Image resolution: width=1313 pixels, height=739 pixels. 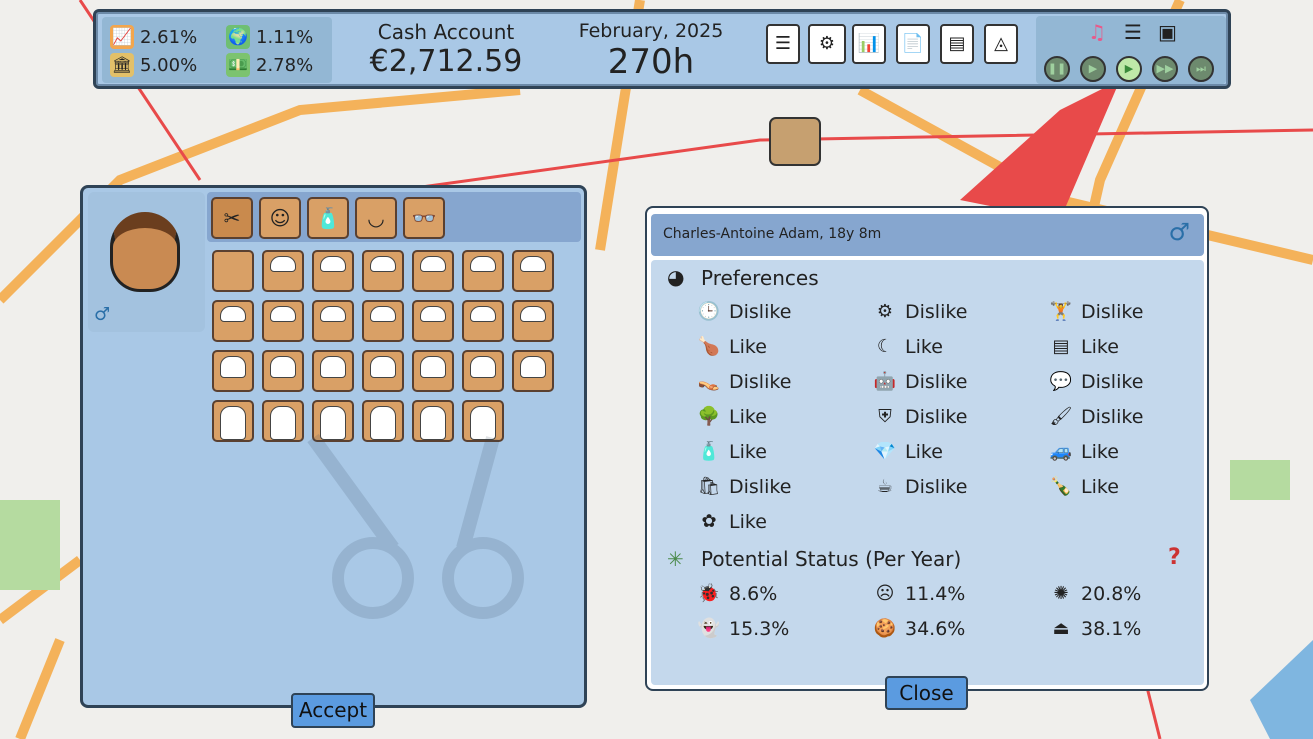 I want to click on fried-chicken-icon: 🍗, so click(x=709, y=346).